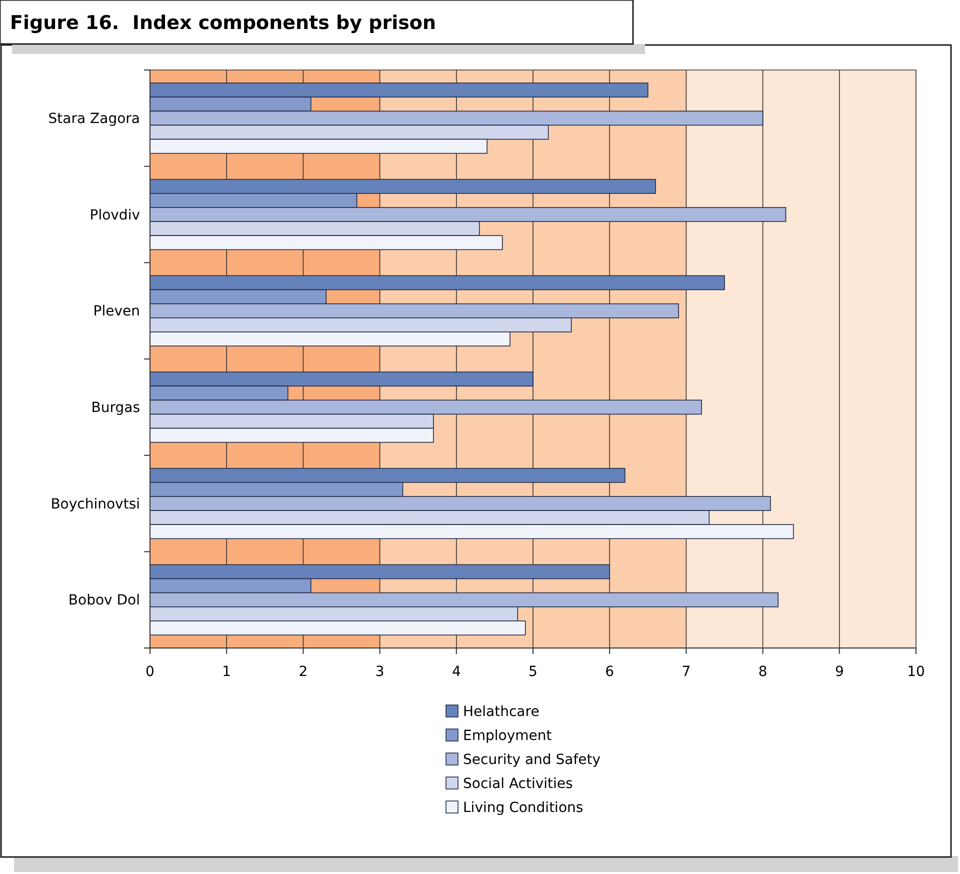 The width and height of the screenshot is (960, 874). I want to click on y-tick-label: Burgas, so click(115, 408).